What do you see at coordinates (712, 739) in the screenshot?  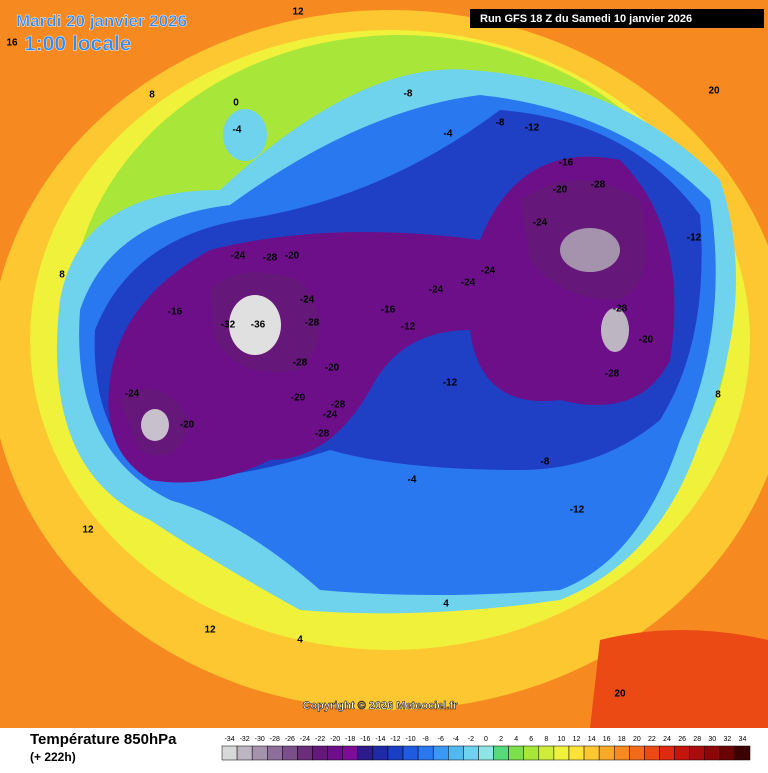 I see `colorbar-label: 30` at bounding box center [712, 739].